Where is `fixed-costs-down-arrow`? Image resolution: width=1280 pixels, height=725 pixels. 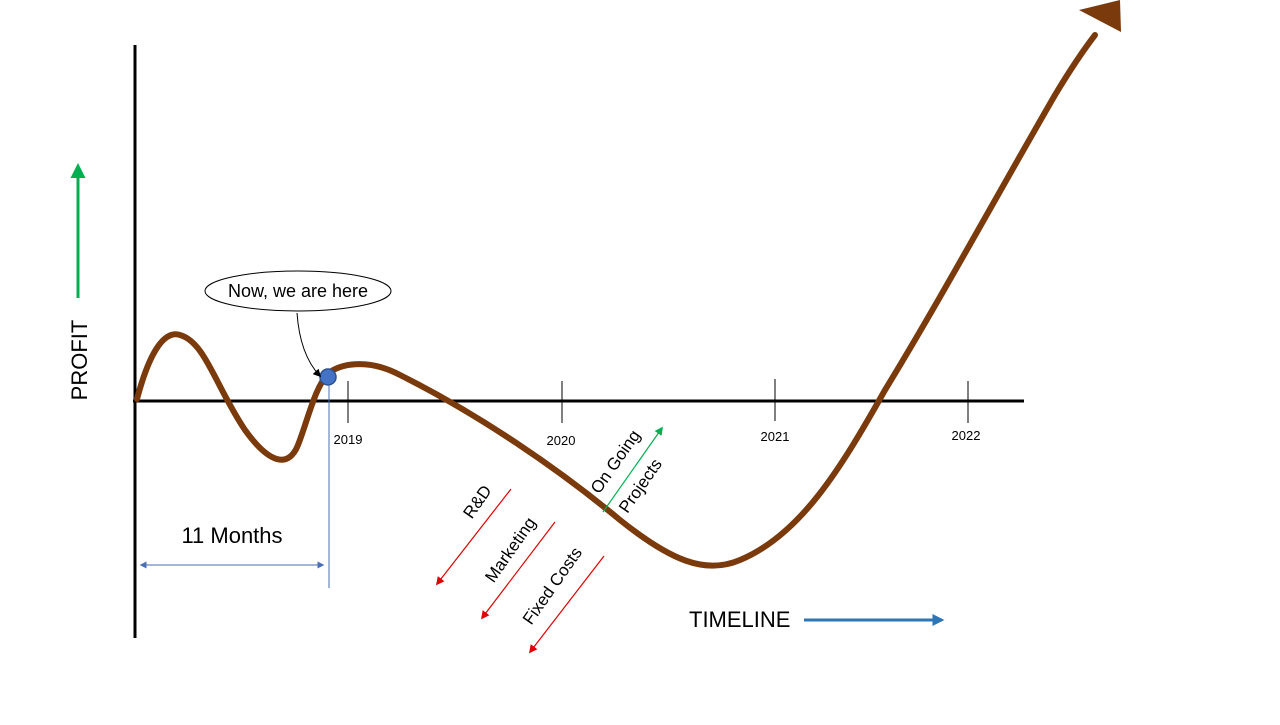
fixed-costs-down-arrow is located at coordinates (566, 604).